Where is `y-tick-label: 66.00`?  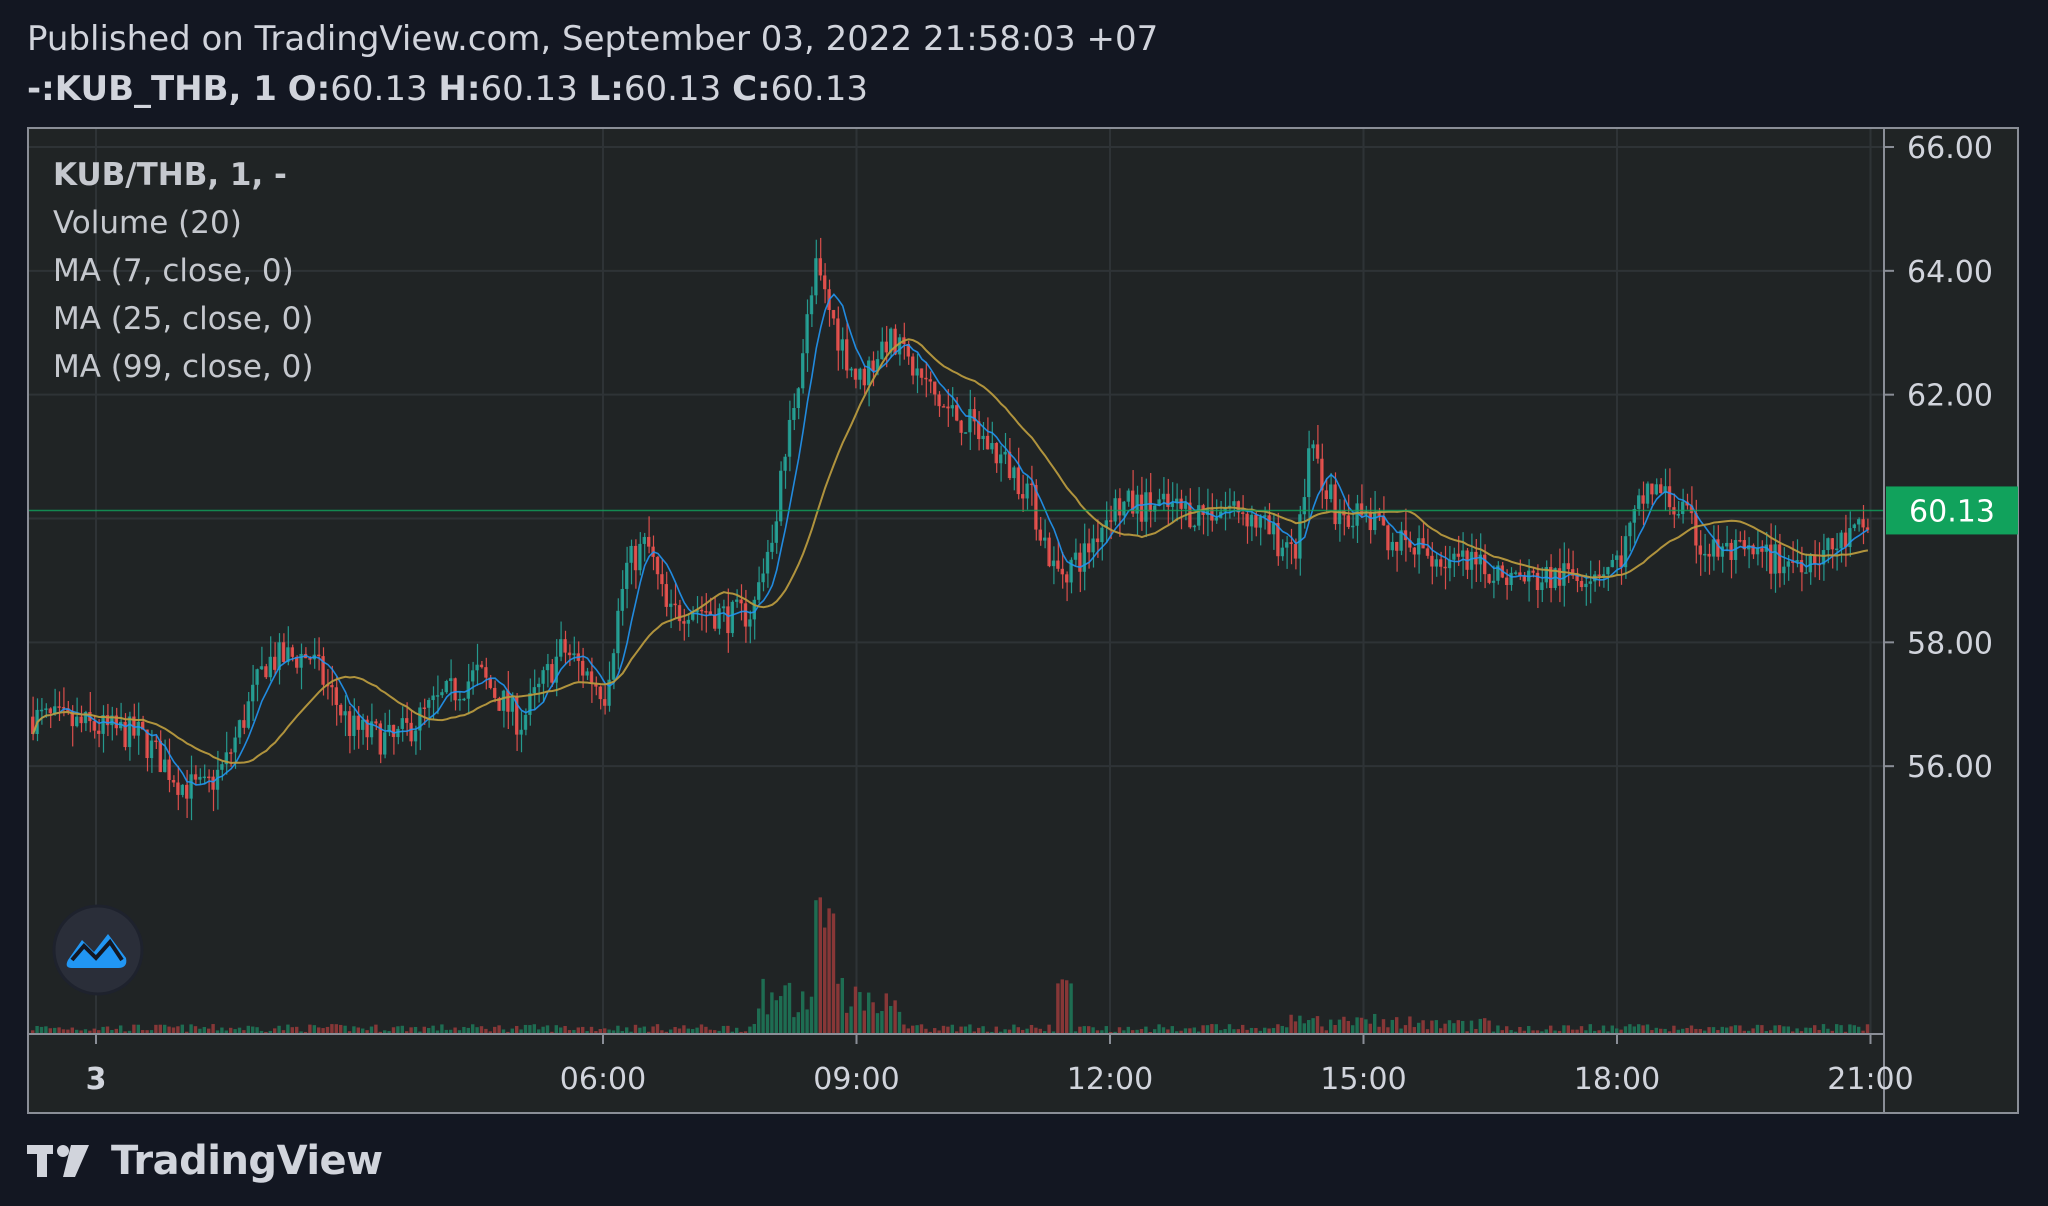 y-tick-label: 66.00 is located at coordinates (1950, 148).